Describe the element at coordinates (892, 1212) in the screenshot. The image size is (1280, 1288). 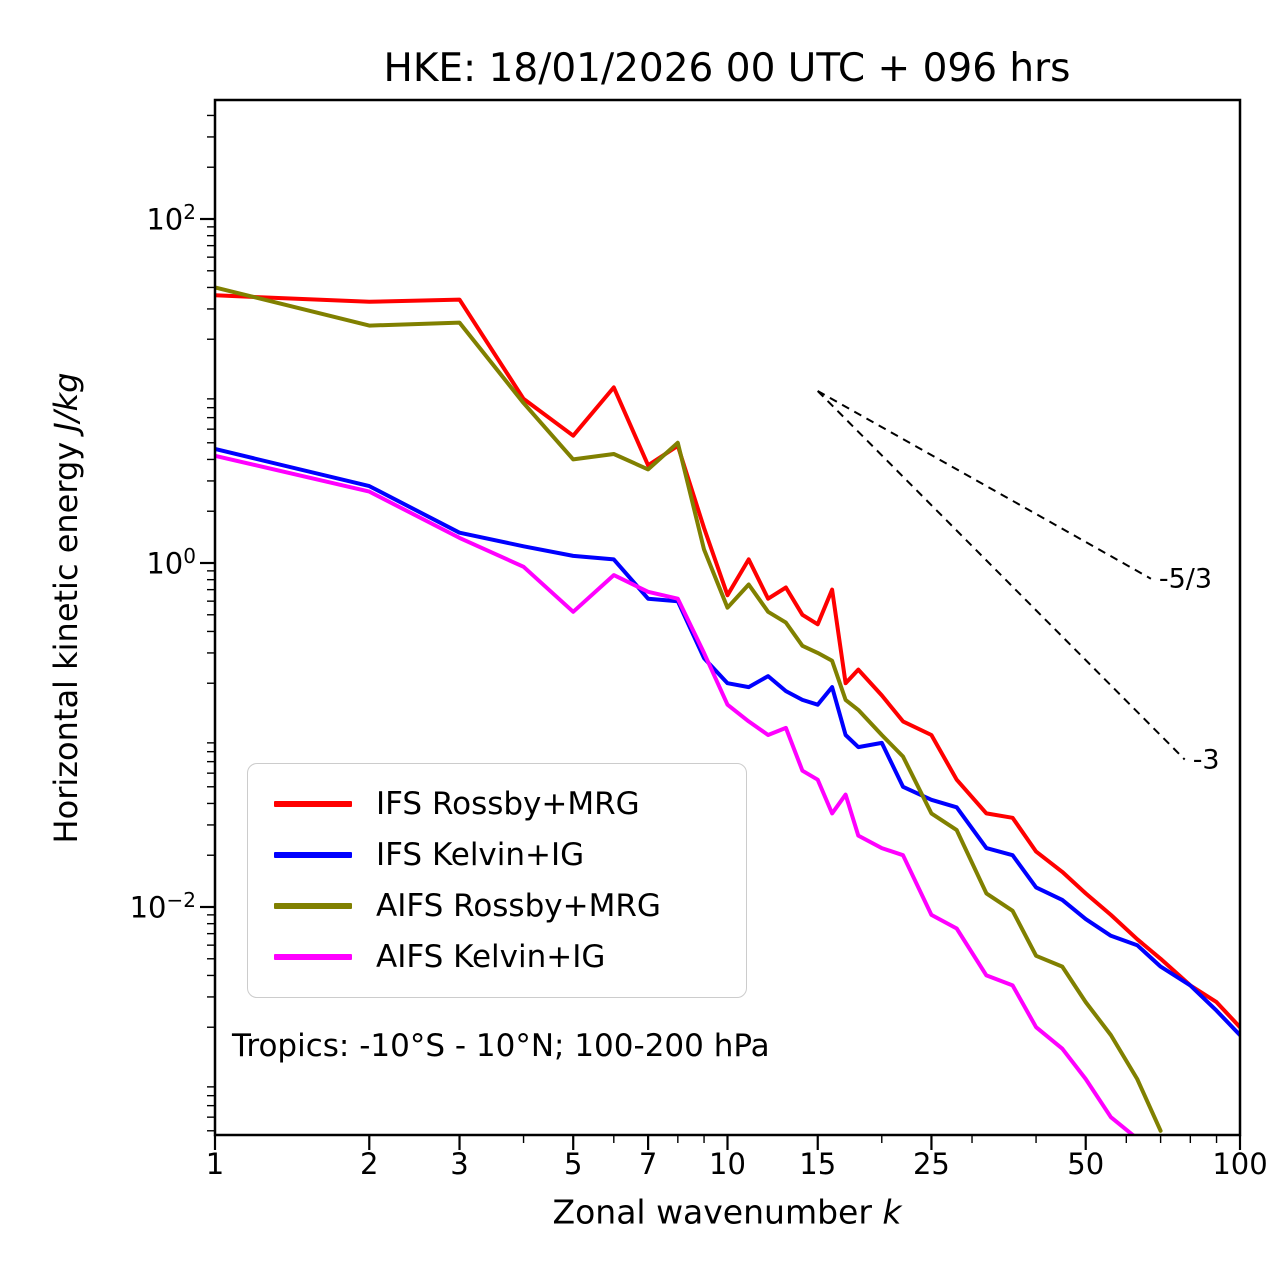
I see `x-axis-label-symbol: k` at that location.